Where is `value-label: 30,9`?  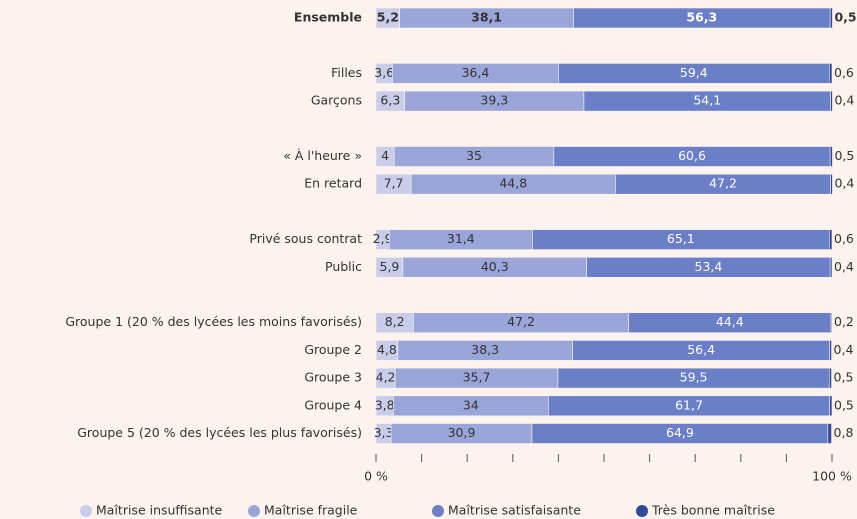 value-label: 30,9 is located at coordinates (462, 432).